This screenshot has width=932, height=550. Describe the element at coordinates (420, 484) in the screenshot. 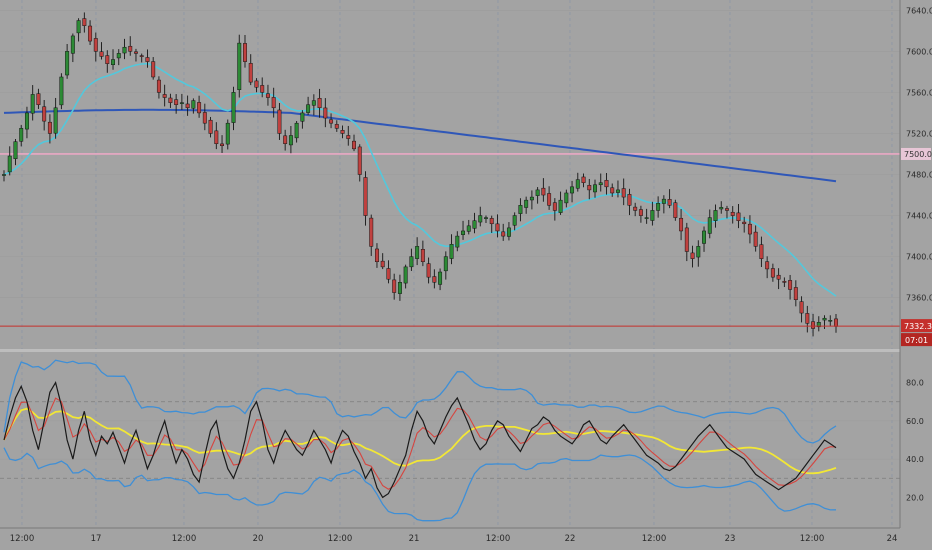

I see `lower-band-line` at that location.